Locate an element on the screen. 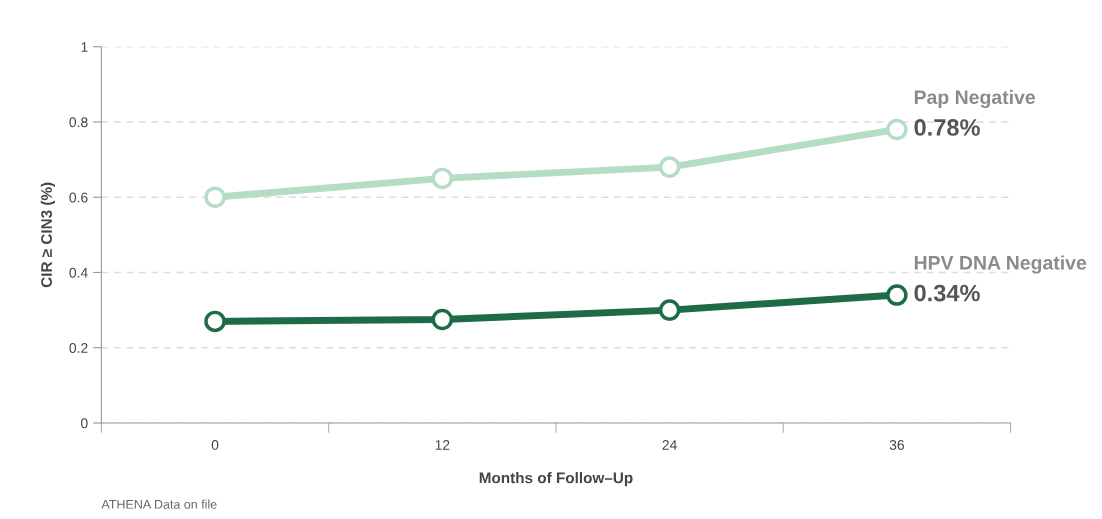 Image resolution: width=1102 pixels, height=519 pixels. x-tick-label: 36 is located at coordinates (896, 445).